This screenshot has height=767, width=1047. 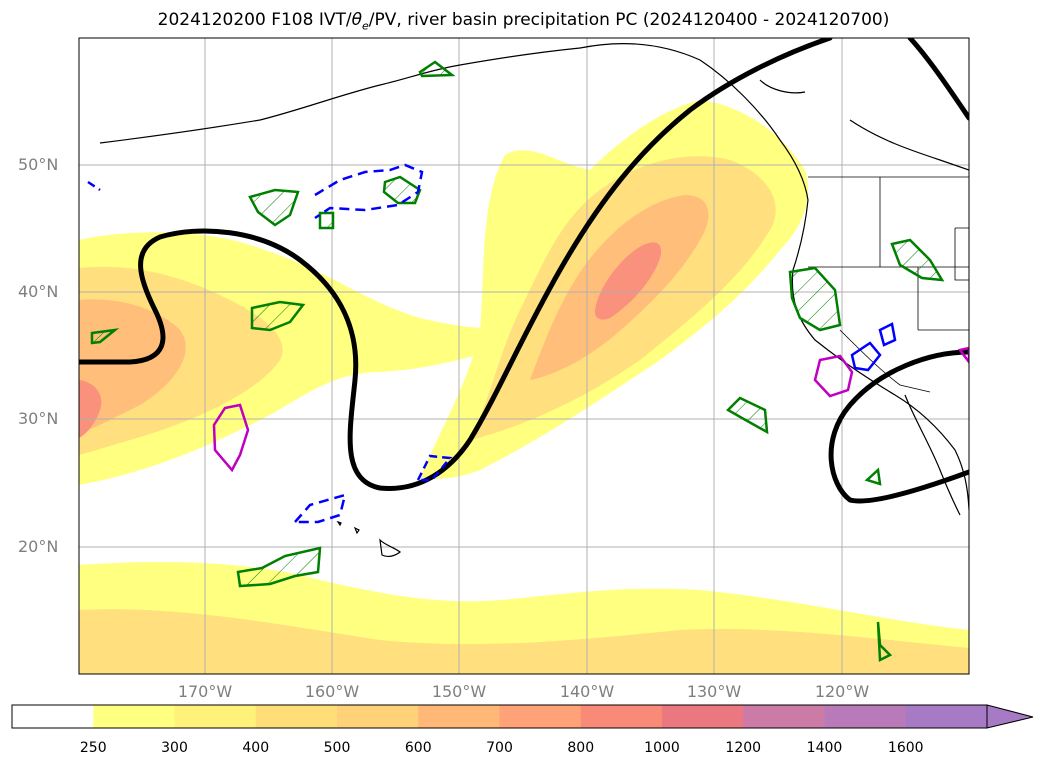 I want to click on colorbar-label-1400: 1400, so click(x=824, y=748).